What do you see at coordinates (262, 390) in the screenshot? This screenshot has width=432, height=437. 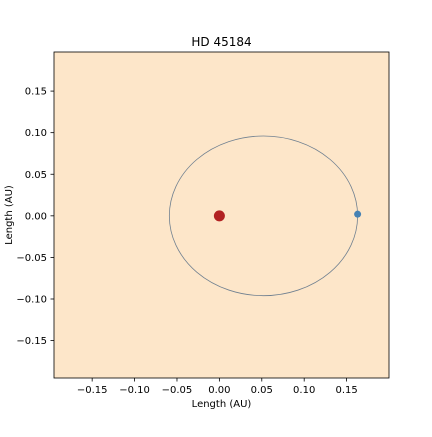 I see `x-tick-label: 0.05` at bounding box center [262, 390].